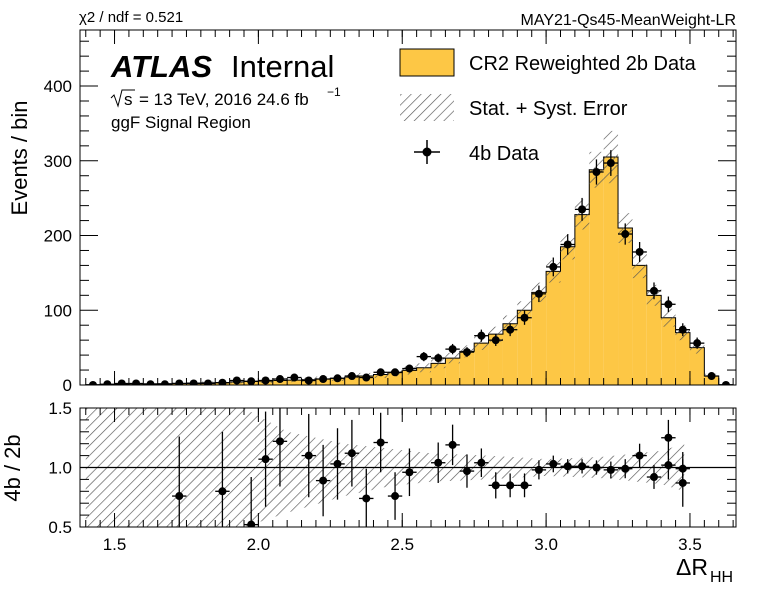 This screenshot has width=775, height=592. I want to click on ratio-y-tick-label: 1.5, so click(60, 408).